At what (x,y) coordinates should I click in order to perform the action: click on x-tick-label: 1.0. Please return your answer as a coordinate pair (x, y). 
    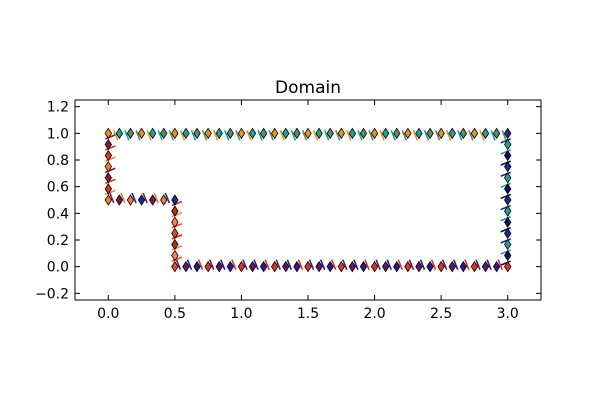
    Looking at the image, I should click on (241, 314).